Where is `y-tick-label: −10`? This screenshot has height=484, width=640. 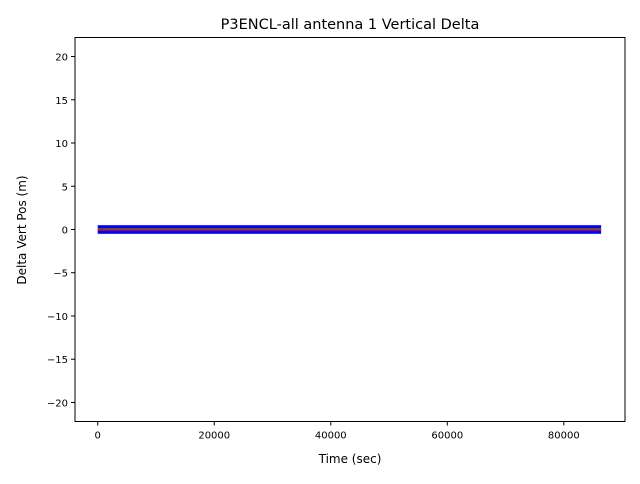 y-tick-label: −10 is located at coordinates (57, 317).